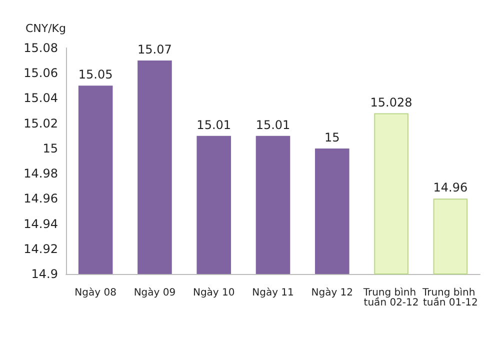  What do you see at coordinates (41, 73) in the screenshot?
I see `y-tick-label: 15.06` at bounding box center [41, 73].